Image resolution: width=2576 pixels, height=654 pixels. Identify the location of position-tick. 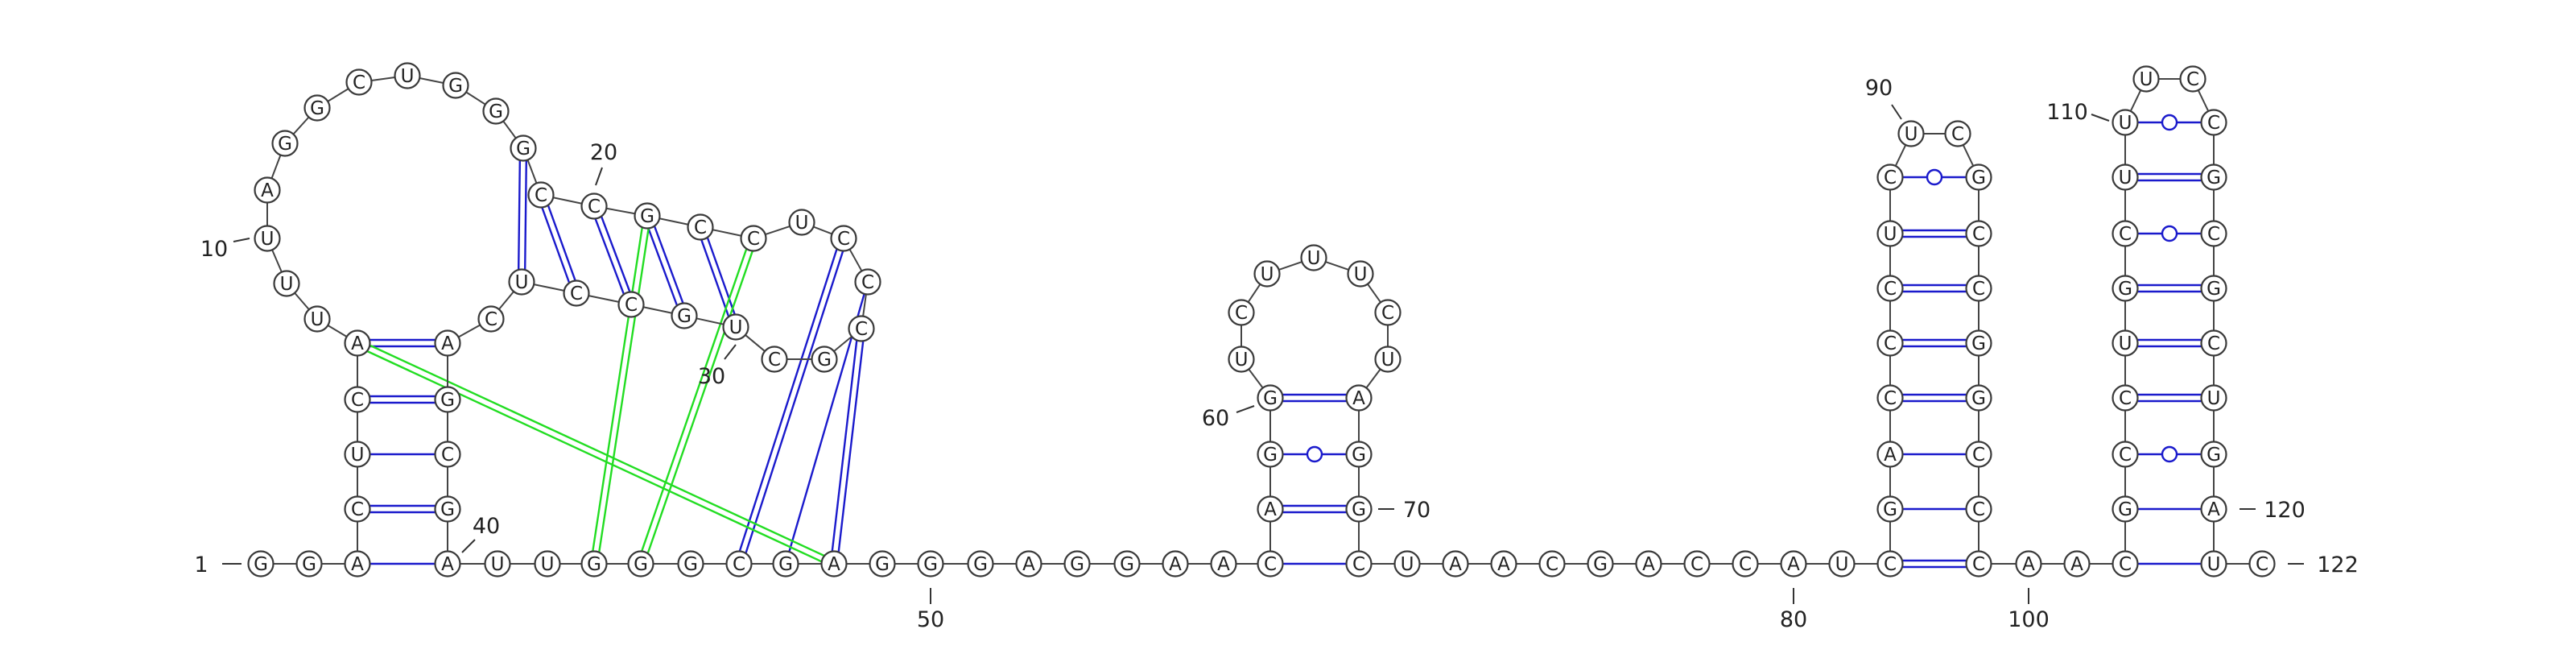
(242, 240).